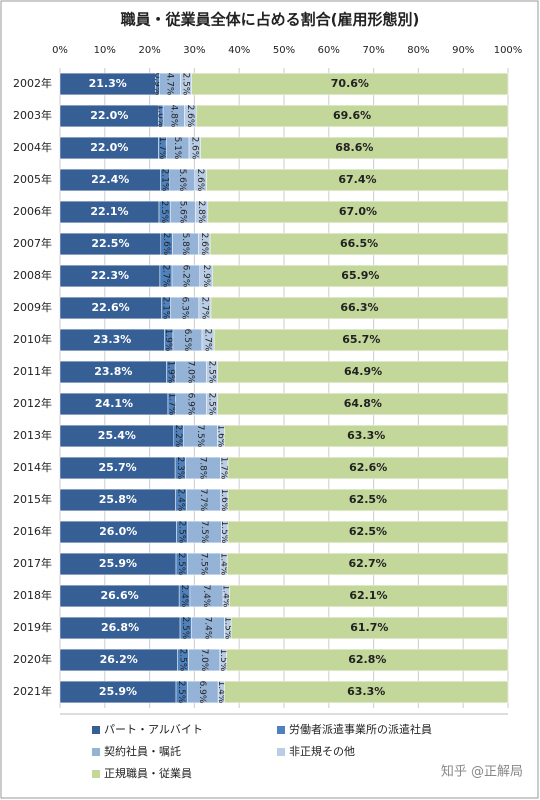 Image resolution: width=540 pixels, height=800 pixels. What do you see at coordinates (206, 276) in the screenshot?
I see `data-label: 2.9%` at bounding box center [206, 276].